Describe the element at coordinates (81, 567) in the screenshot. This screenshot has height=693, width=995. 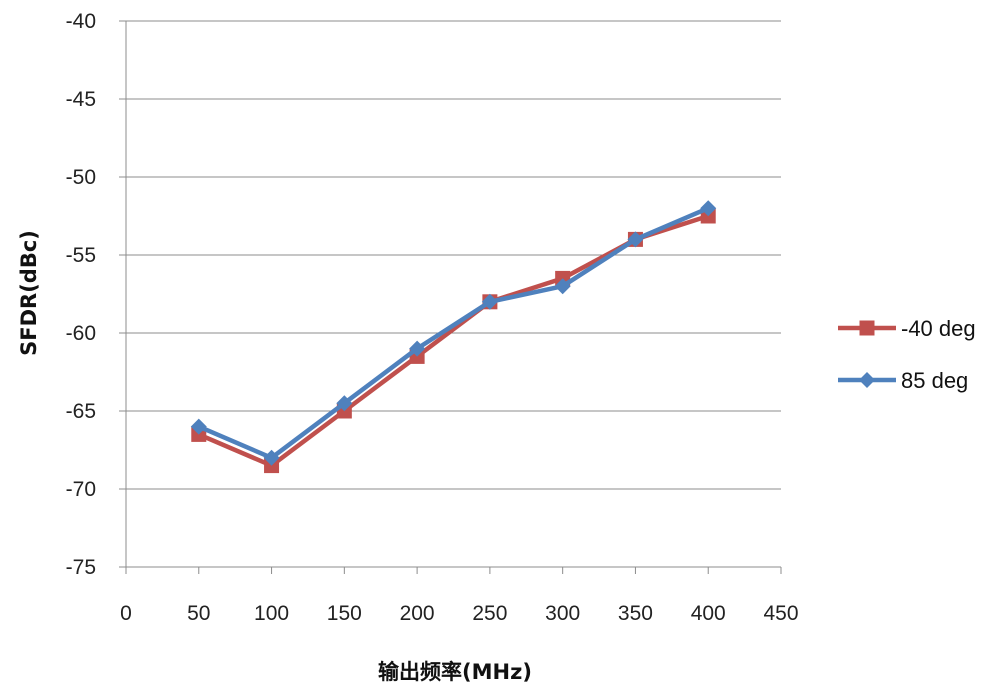
I see `y-tick-label: -75` at that location.